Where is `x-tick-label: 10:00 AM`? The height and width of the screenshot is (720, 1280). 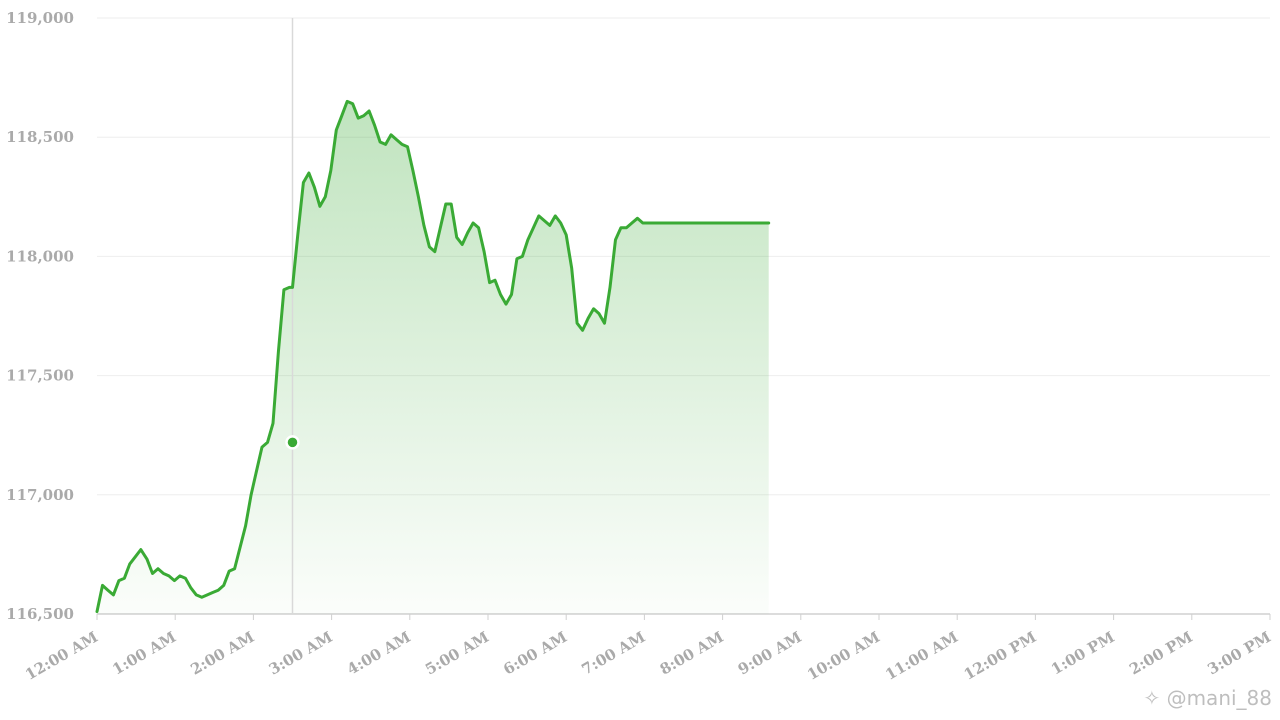 x-tick-label: 10:00 AM is located at coordinates (843, 656).